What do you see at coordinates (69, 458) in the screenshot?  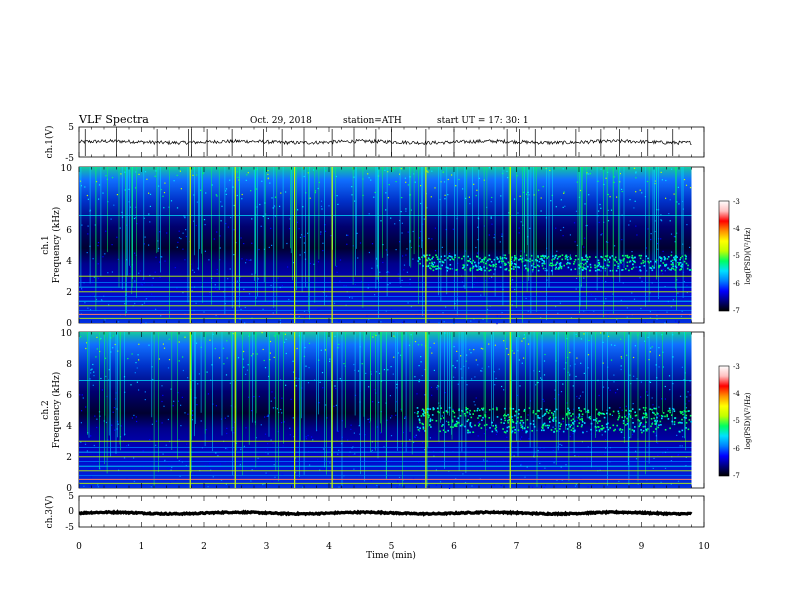 I see `ch2-ytick-2: 2` at bounding box center [69, 458].